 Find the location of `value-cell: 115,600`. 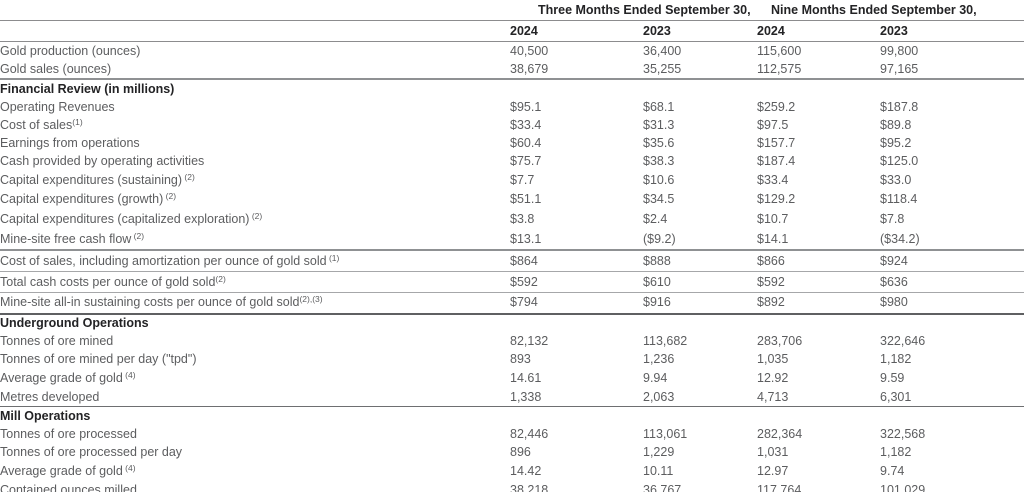

value-cell: 115,600 is located at coordinates (779, 50).